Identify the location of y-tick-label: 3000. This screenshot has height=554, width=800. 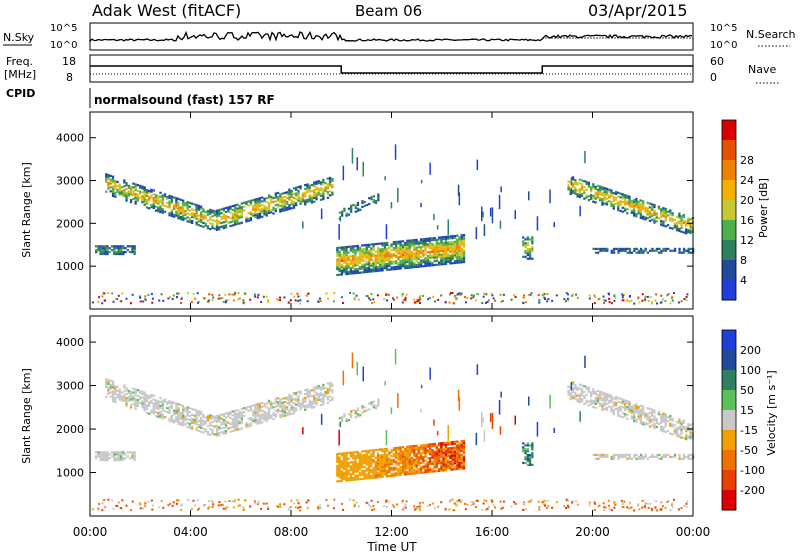
(70, 181).